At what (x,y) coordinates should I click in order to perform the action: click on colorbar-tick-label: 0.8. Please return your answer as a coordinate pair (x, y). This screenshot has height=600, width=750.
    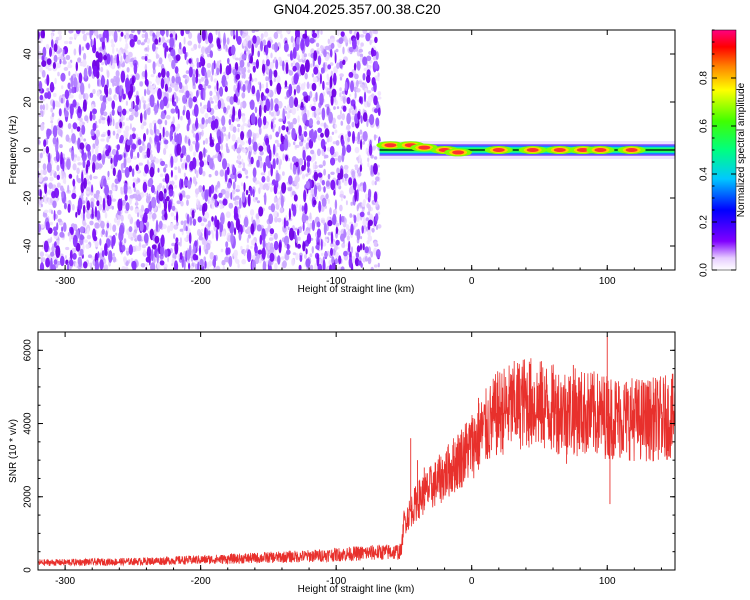
    Looking at the image, I should click on (704, 78).